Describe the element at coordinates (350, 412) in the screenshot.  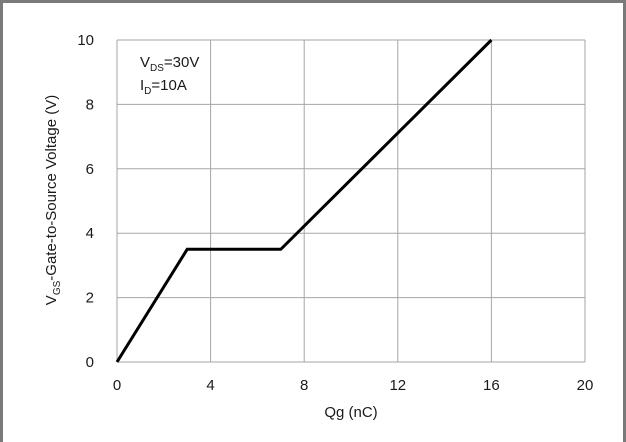
I see `x-axis-title: Qg (nC)` at that location.